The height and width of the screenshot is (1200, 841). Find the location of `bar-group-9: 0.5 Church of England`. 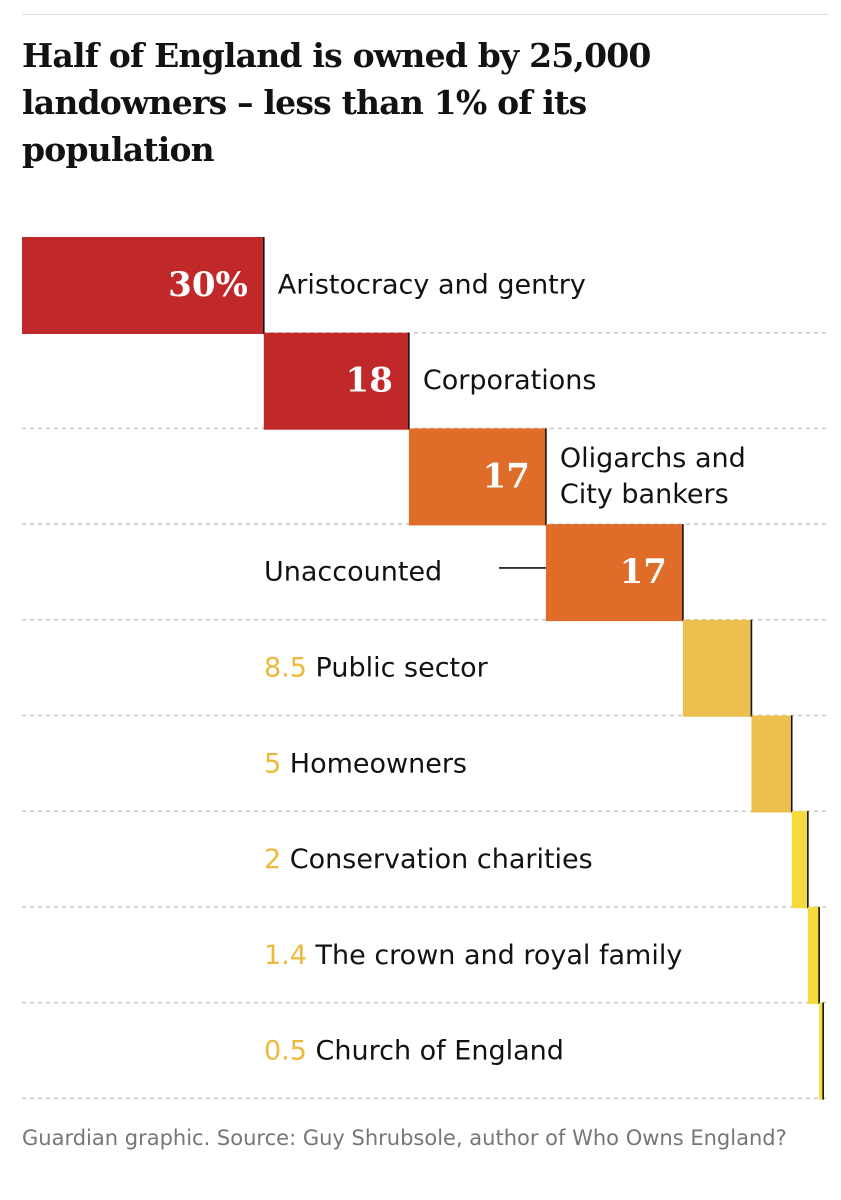

bar-group-9: 0.5 Church of England is located at coordinates (425, 1051).